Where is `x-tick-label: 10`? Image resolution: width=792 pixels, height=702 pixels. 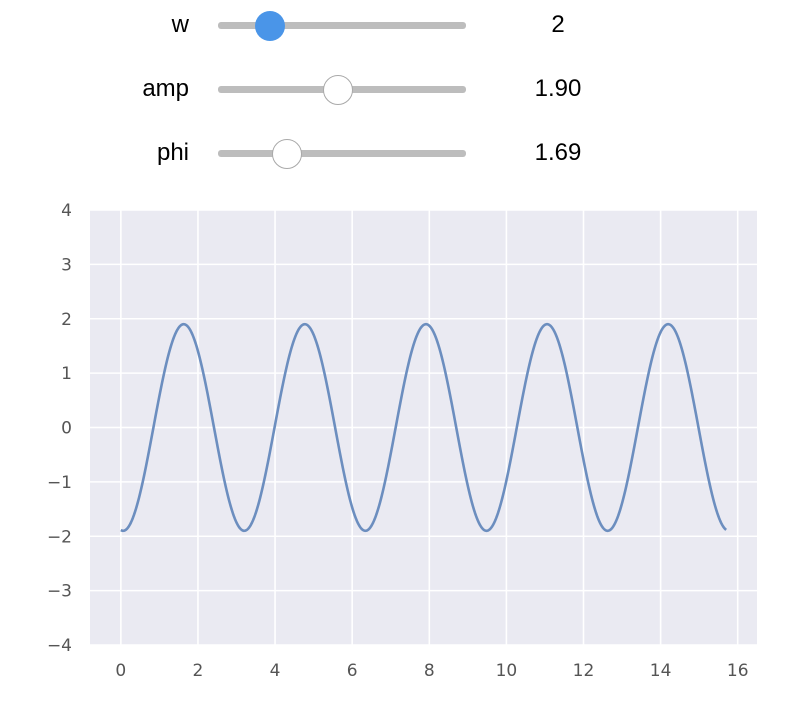 x-tick-label: 10 is located at coordinates (507, 671).